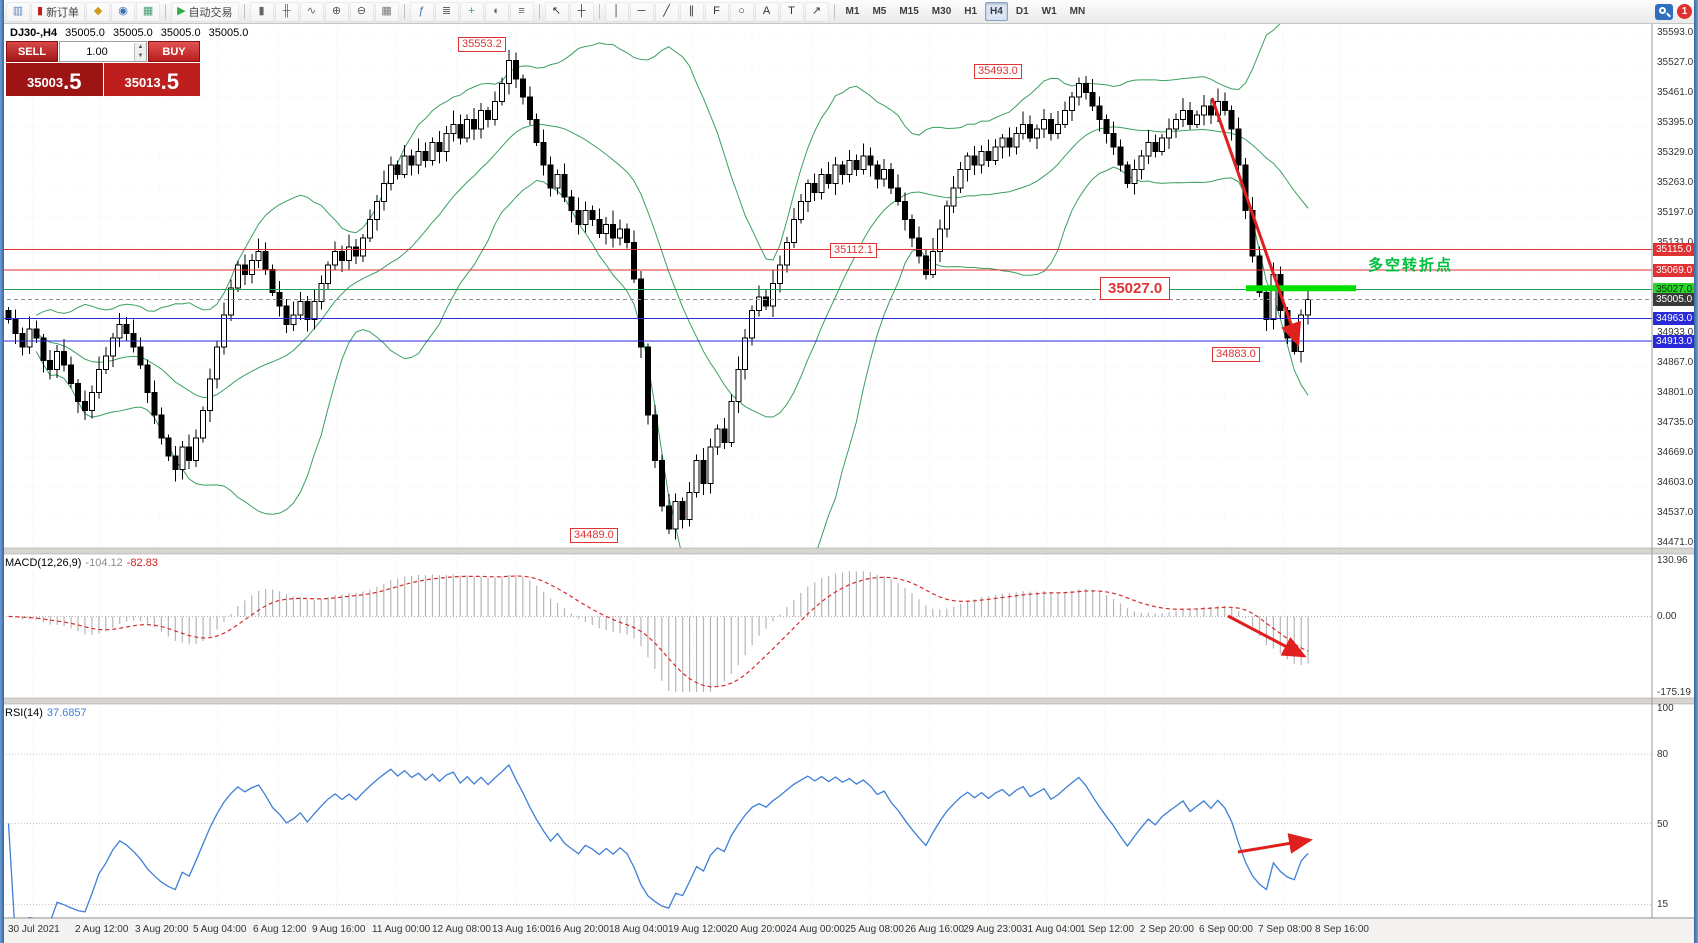 The height and width of the screenshot is (943, 1698). Describe the element at coordinates (361, 11) in the screenshot. I see `zoom-out-icon: ⊖` at that location.